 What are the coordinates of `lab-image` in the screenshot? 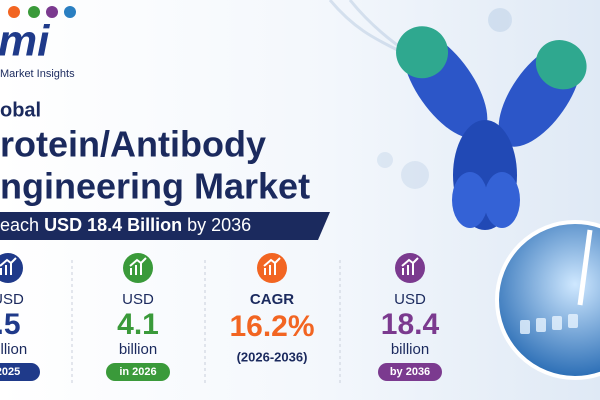 It's located at (547, 300).